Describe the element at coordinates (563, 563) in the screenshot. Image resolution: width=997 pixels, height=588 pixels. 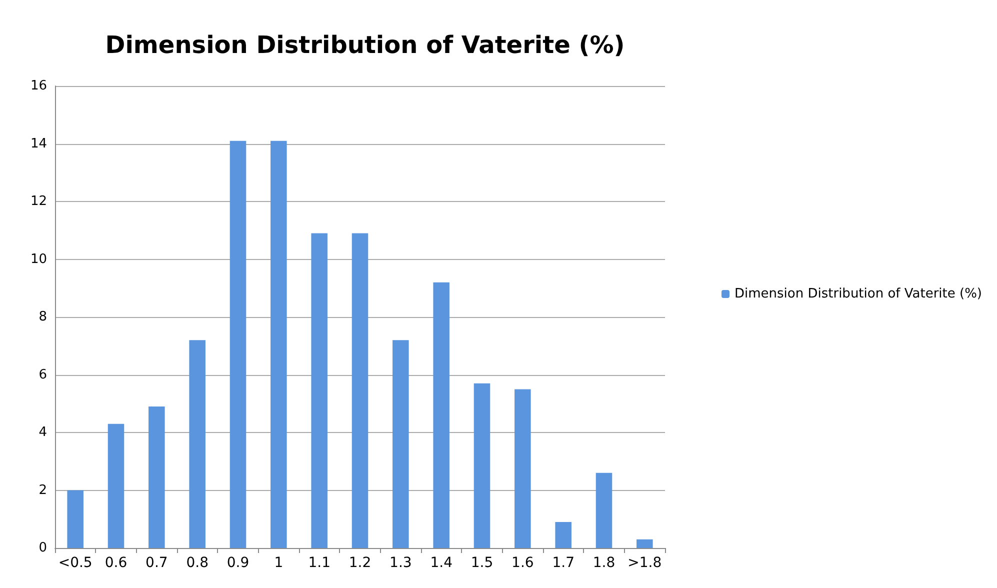
I see `x-tick-label: 1.7` at that location.